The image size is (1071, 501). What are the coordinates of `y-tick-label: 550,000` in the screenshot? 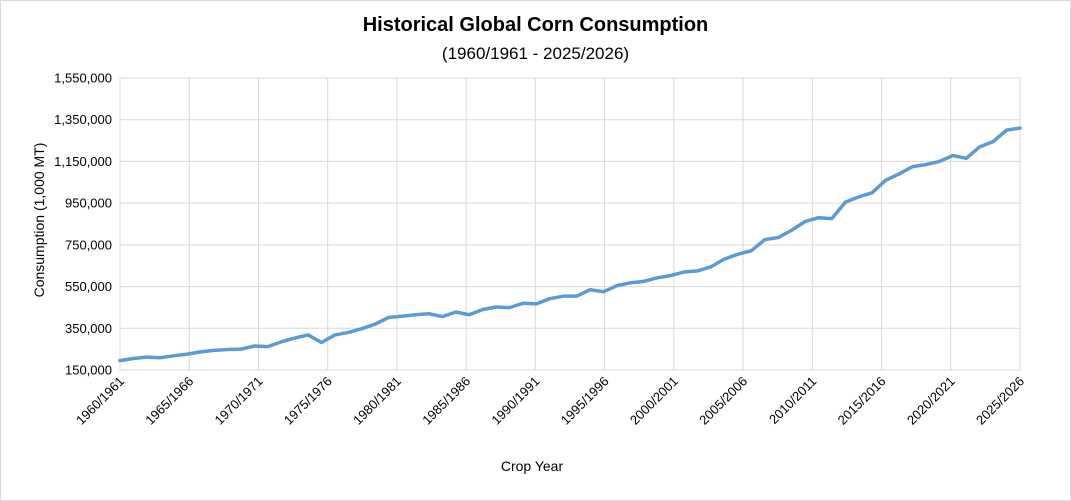 It's located at (88, 286).